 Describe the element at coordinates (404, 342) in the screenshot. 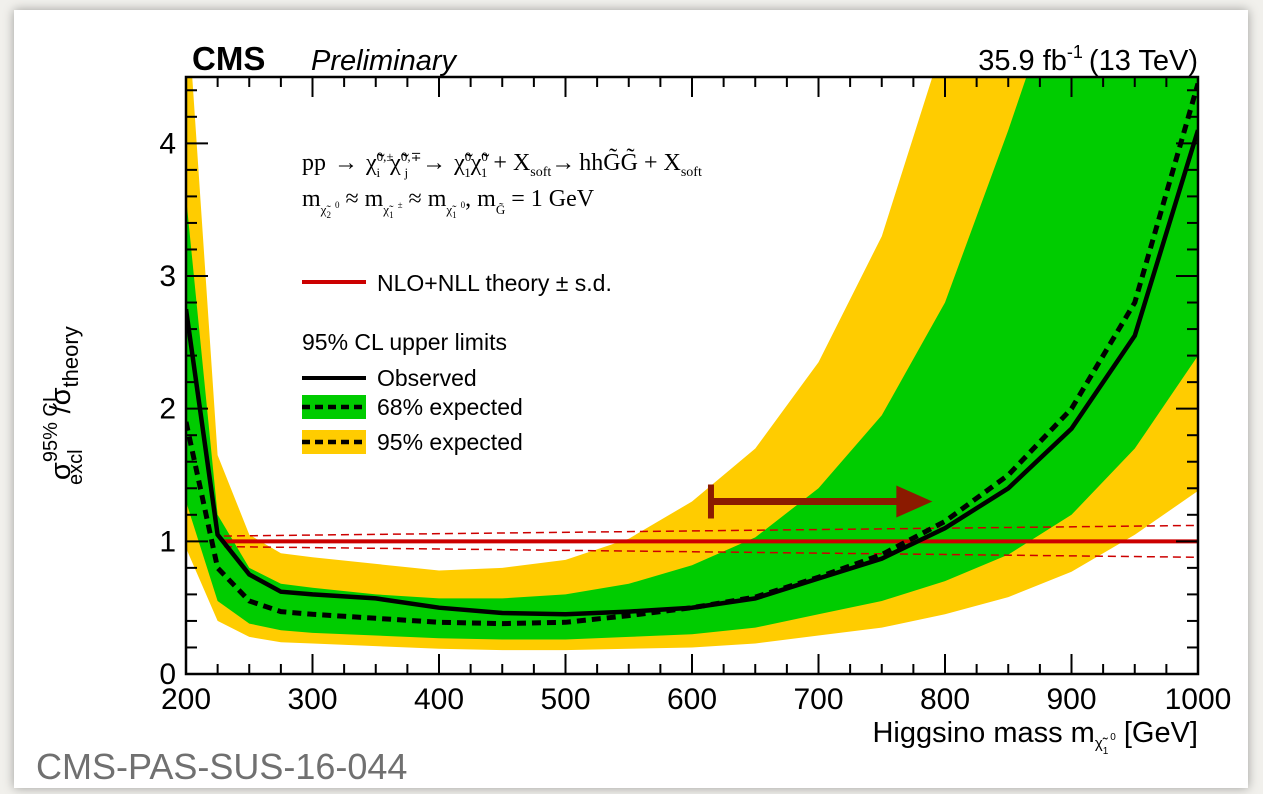

I see `legend-heading: 95% CL upper limits` at that location.